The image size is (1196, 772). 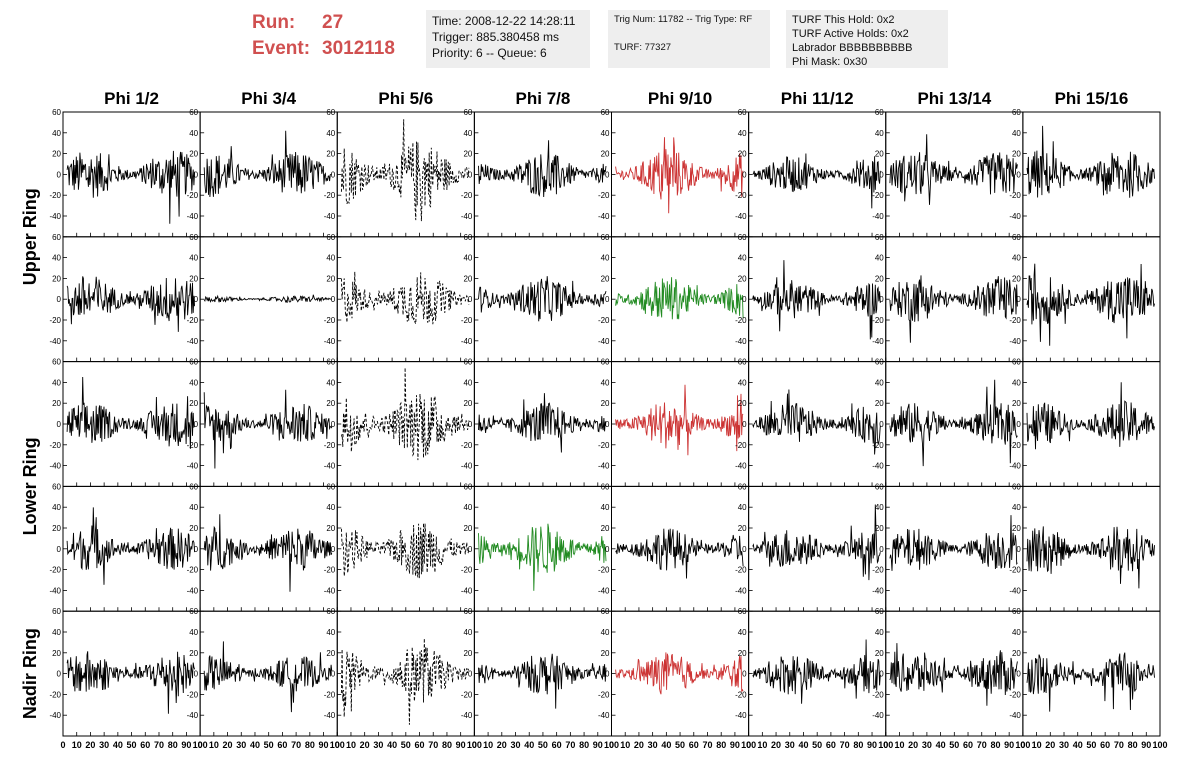 What do you see at coordinates (1159, 745) in the screenshot?
I see `x-tick-label: 100` at bounding box center [1159, 745].